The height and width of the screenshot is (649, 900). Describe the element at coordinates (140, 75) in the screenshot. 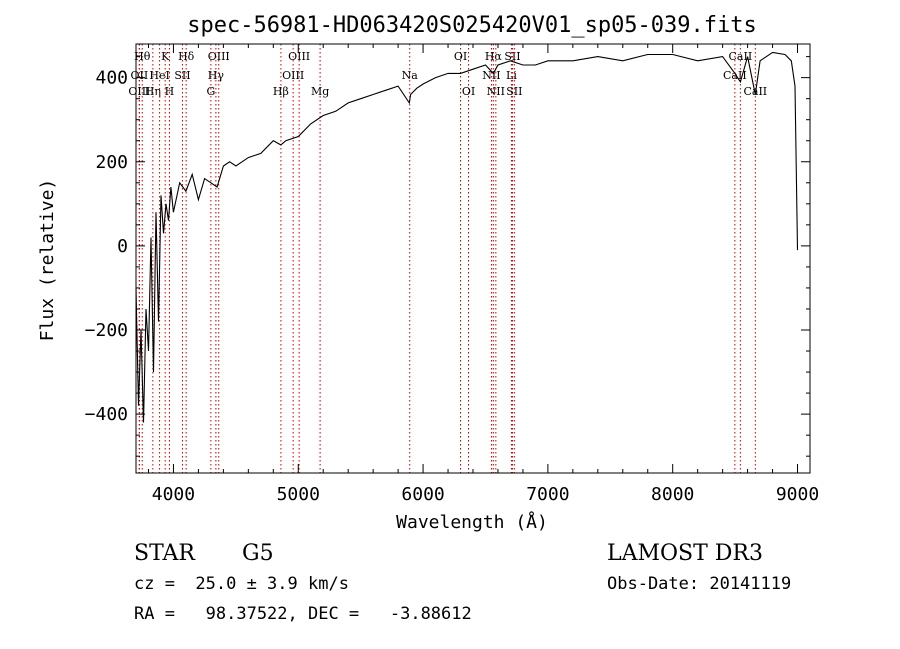

I see `line-marker-label: OII` at that location.